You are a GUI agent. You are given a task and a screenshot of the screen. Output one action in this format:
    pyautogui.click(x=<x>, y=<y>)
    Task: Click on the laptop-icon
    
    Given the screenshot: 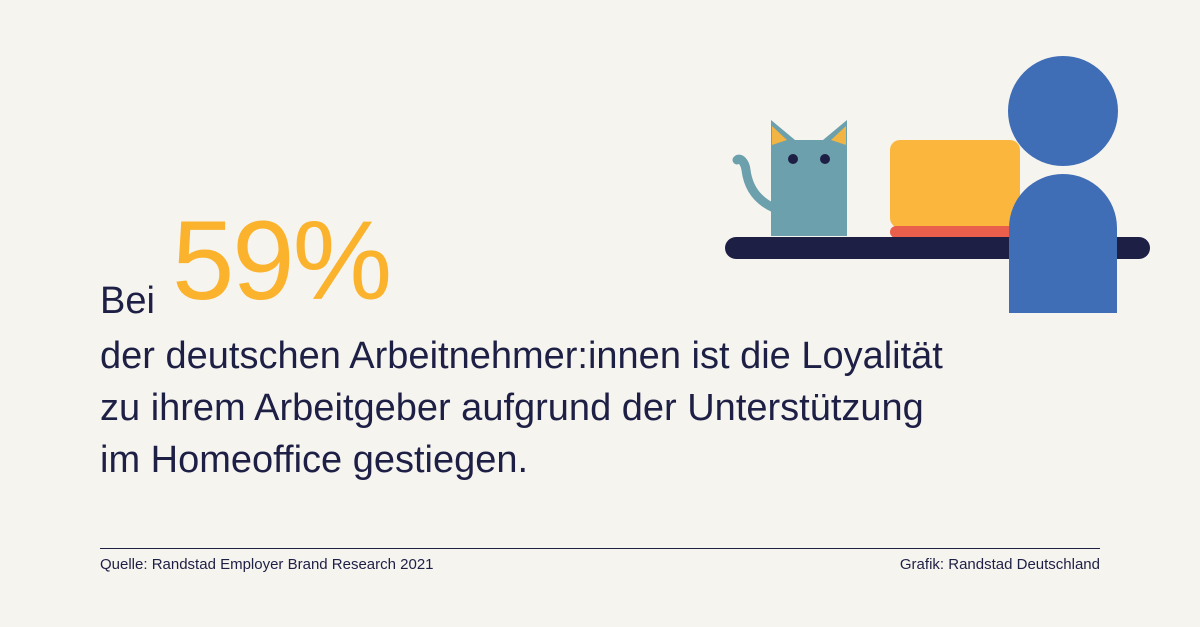 What is the action you would take?
    pyautogui.click(x=956, y=189)
    